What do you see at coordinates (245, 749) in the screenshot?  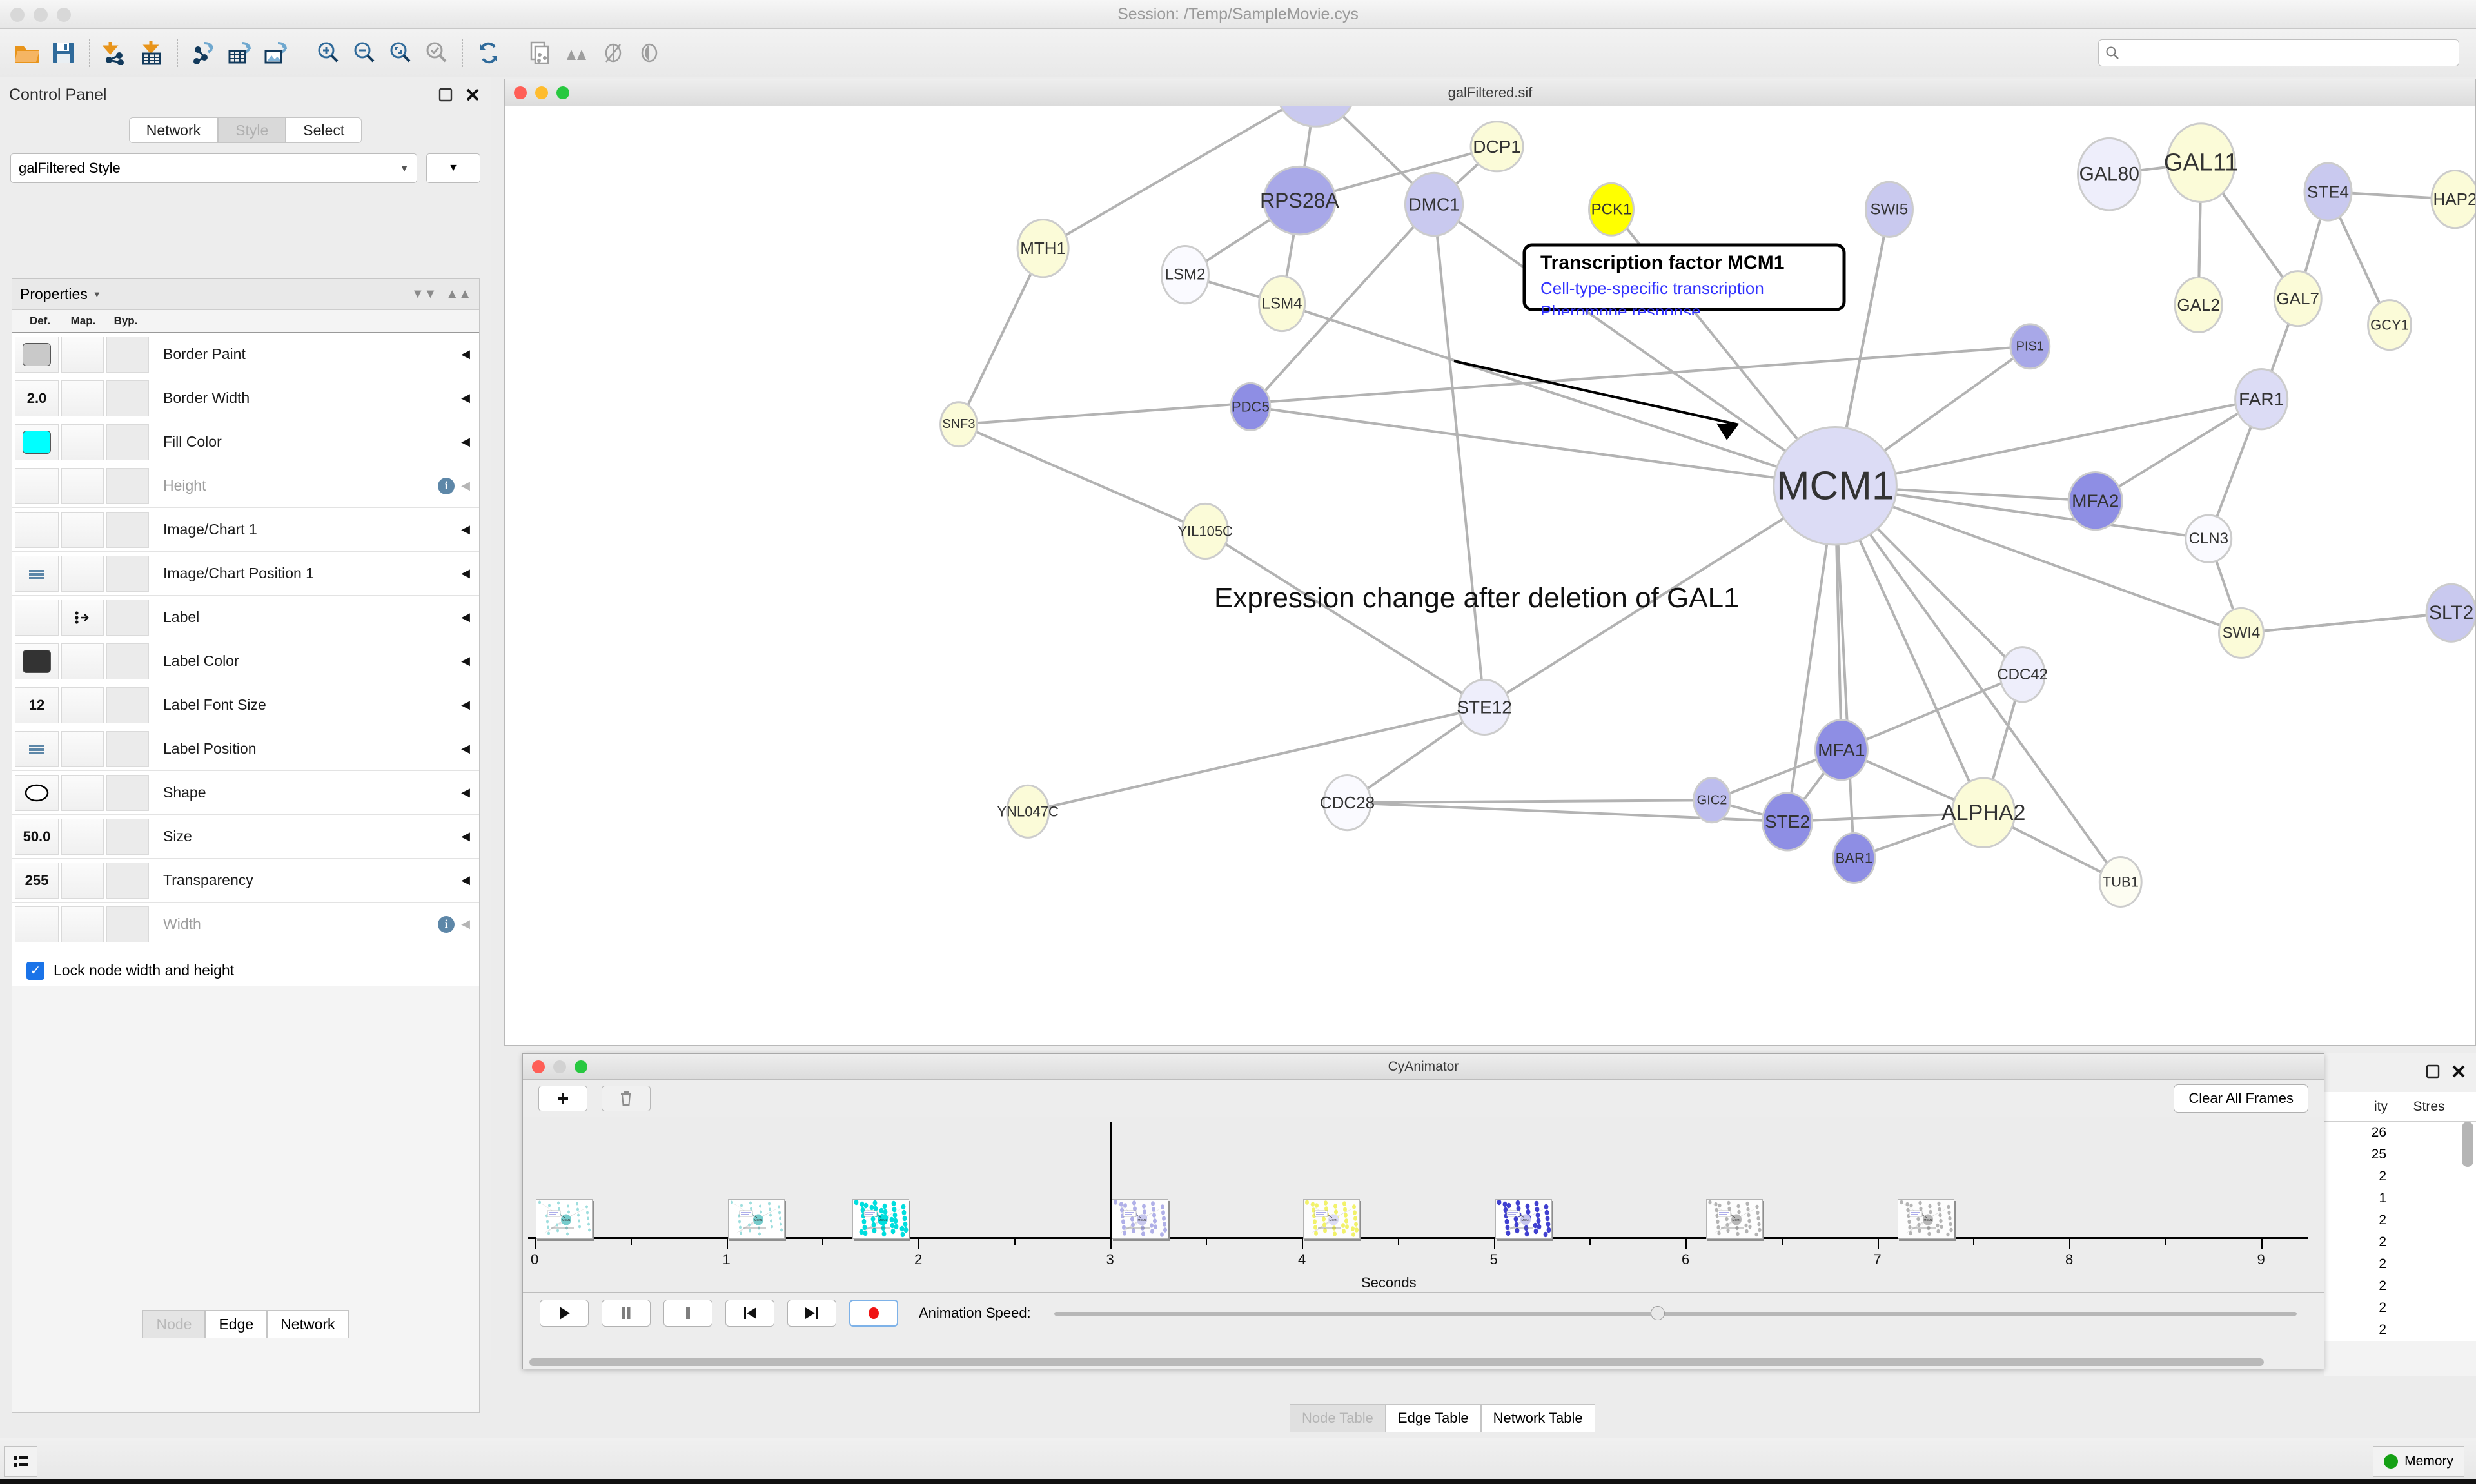 I see `property-row: Label Position ◀` at bounding box center [245, 749].